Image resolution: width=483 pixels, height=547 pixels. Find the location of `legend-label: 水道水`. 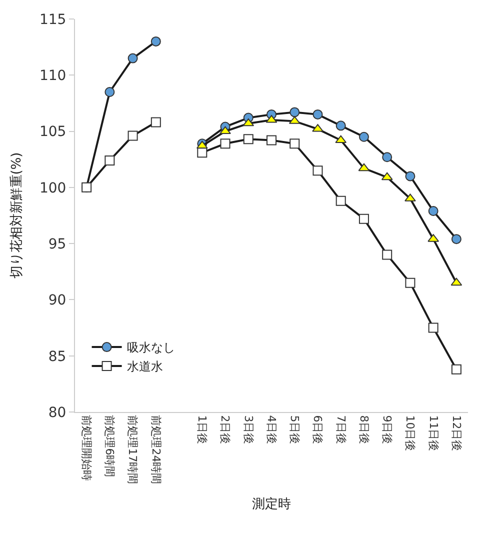

legend-label: 水道水 is located at coordinates (144, 367).